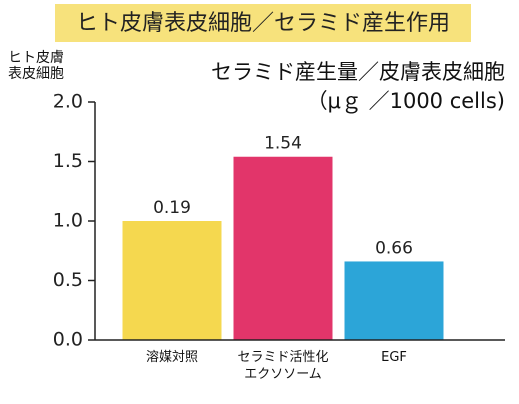  What do you see at coordinates (358, 86) in the screenshot?
I see `subtitle: セラミド産生量／皮膚表皮細胞 （μｇ ／1000 cells)` at bounding box center [358, 86].